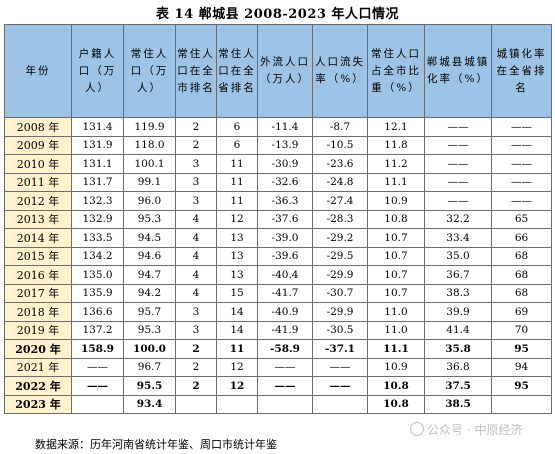 Image resolution: width=555 pixels, height=454 pixels. What do you see at coordinates (38, 312) in the screenshot?
I see `year-cell: 2018 年` at bounding box center [38, 312].